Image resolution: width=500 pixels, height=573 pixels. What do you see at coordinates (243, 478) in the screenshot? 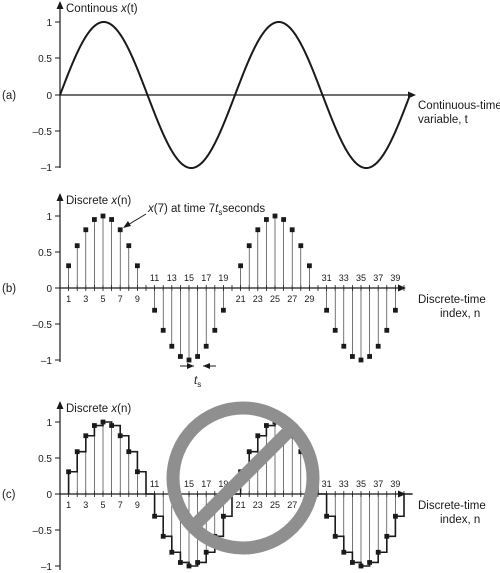
I see `prohibition-icon` at bounding box center [243, 478].